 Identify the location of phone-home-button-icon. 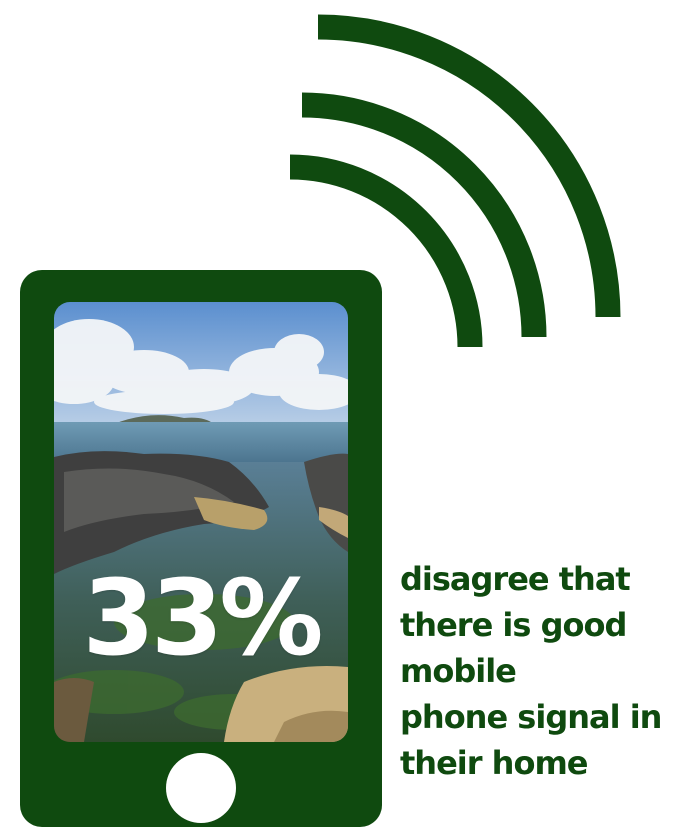
(201, 788).